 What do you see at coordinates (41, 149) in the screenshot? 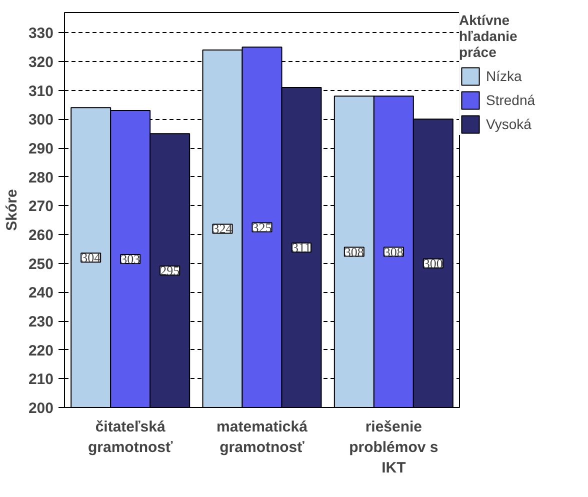
I see `y-tick-label: 290` at bounding box center [41, 149].